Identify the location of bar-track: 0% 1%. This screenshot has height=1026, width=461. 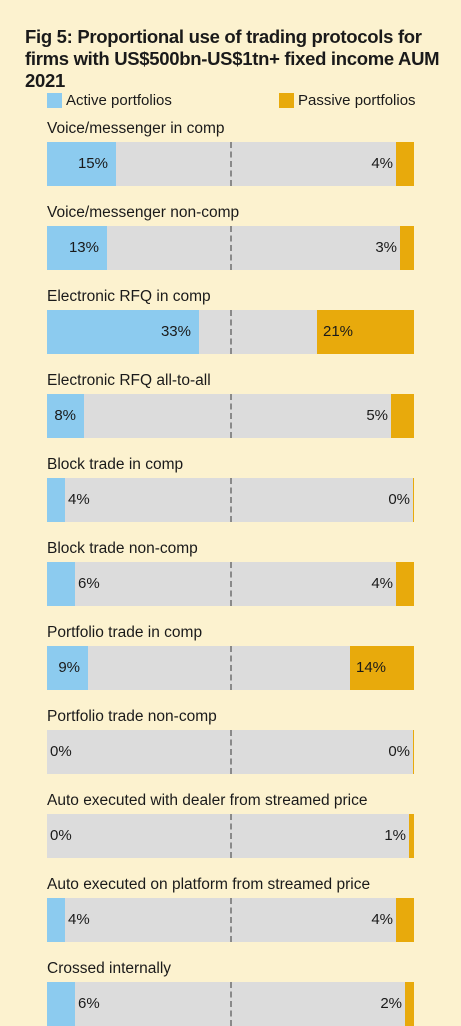
(230, 836).